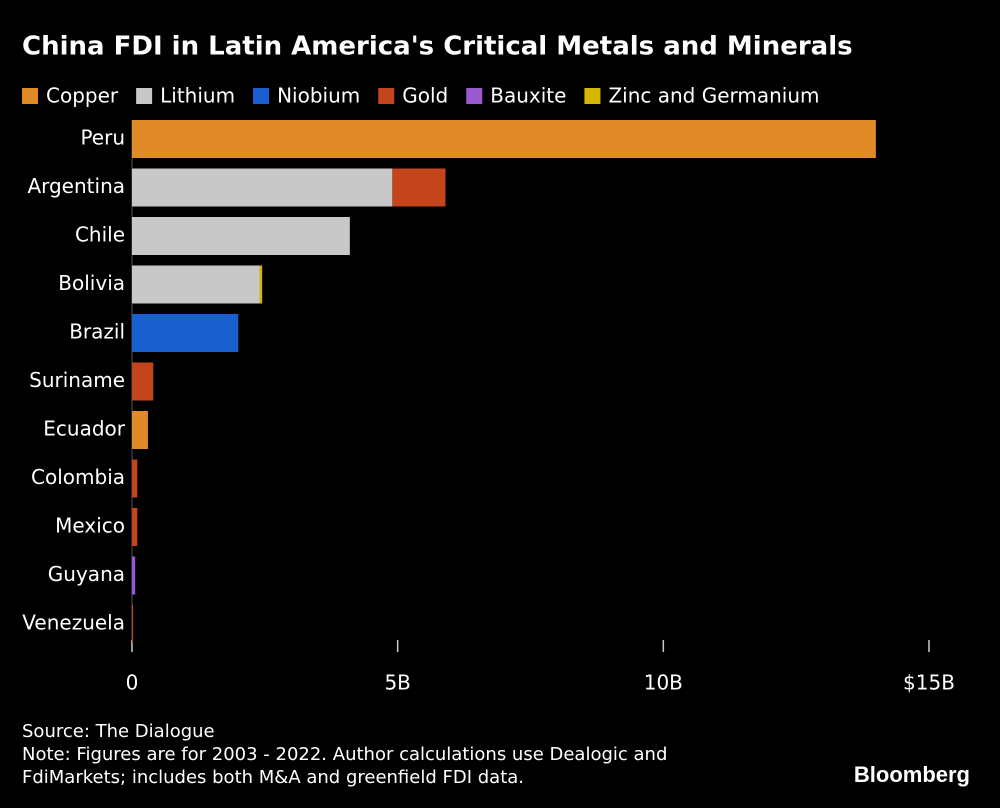  I want to click on source: Source: The Dialogue, so click(118, 731).